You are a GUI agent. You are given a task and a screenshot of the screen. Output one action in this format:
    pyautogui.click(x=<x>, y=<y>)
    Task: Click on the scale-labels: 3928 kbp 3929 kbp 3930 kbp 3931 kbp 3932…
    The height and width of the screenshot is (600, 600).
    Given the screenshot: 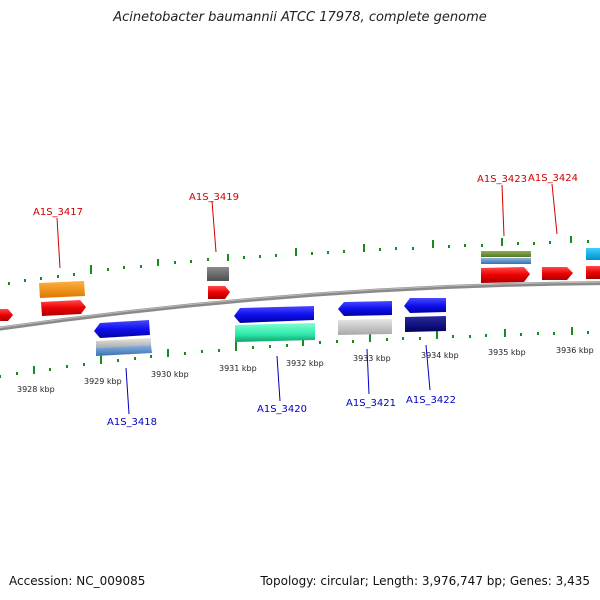 What is the action you would take?
    pyautogui.click(x=305, y=370)
    